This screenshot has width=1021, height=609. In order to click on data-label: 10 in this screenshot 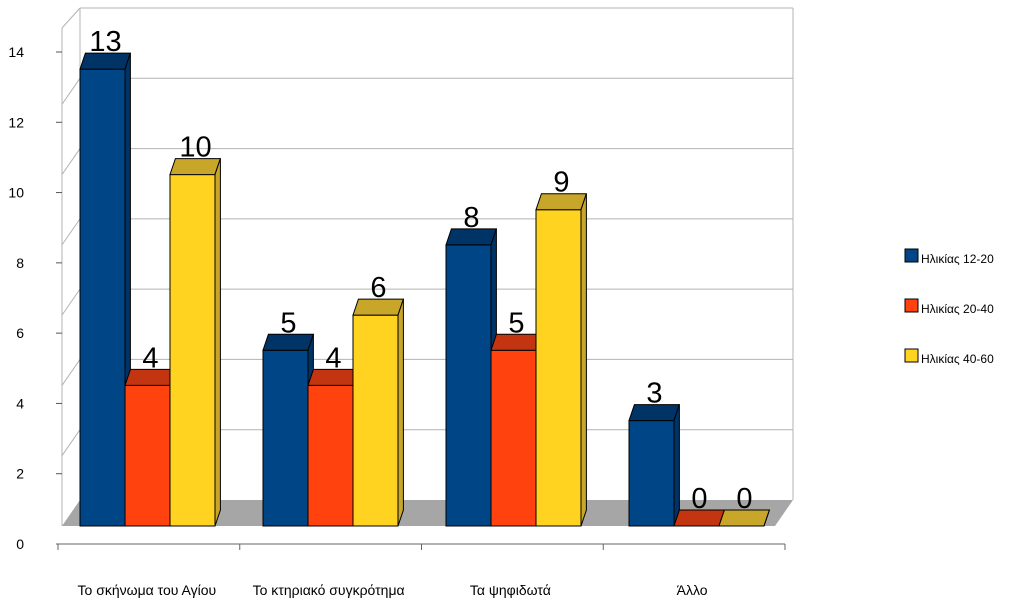, I will do `click(195, 148)`.